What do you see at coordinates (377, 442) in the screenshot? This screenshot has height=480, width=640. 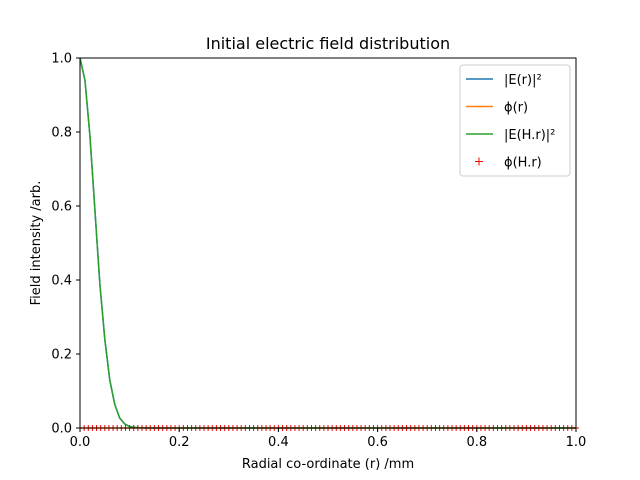 I see `x-tick-label: 0.6` at bounding box center [377, 442].